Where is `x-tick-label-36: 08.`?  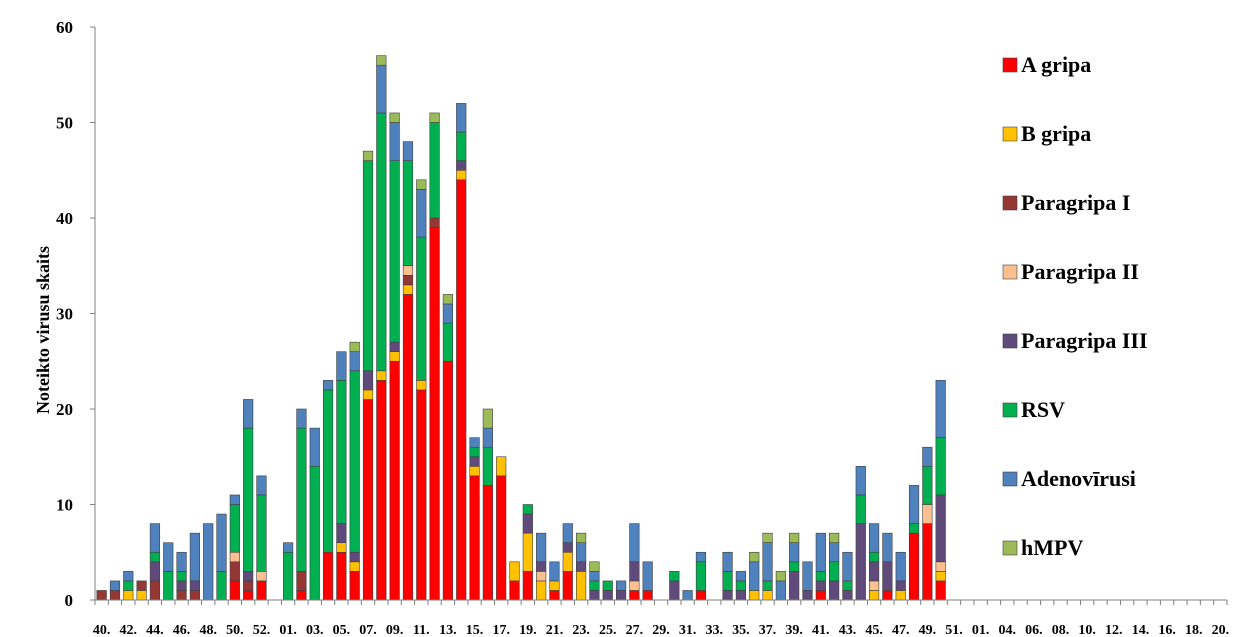 x-tick-label-36: 08. is located at coordinates (1061, 630).